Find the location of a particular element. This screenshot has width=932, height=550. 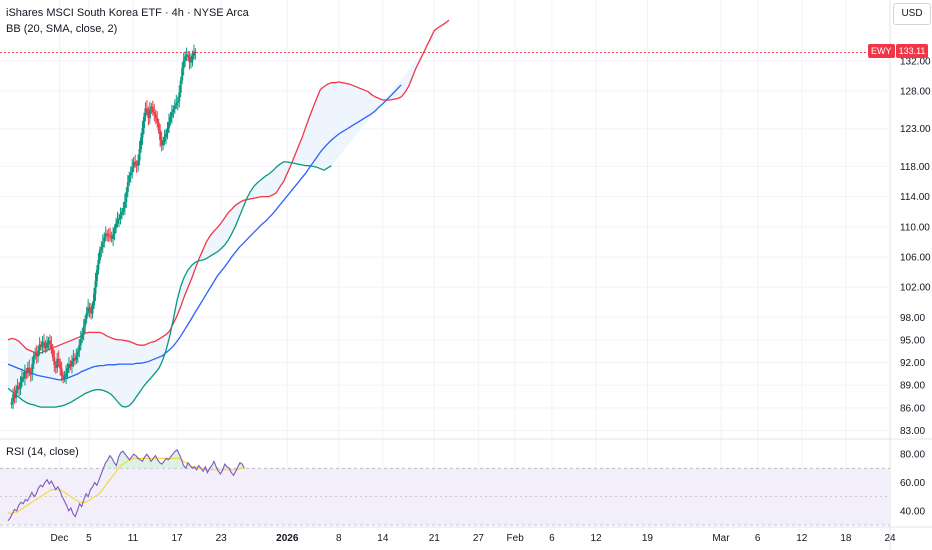

time-axis-tick-label: 17 is located at coordinates (177, 538).